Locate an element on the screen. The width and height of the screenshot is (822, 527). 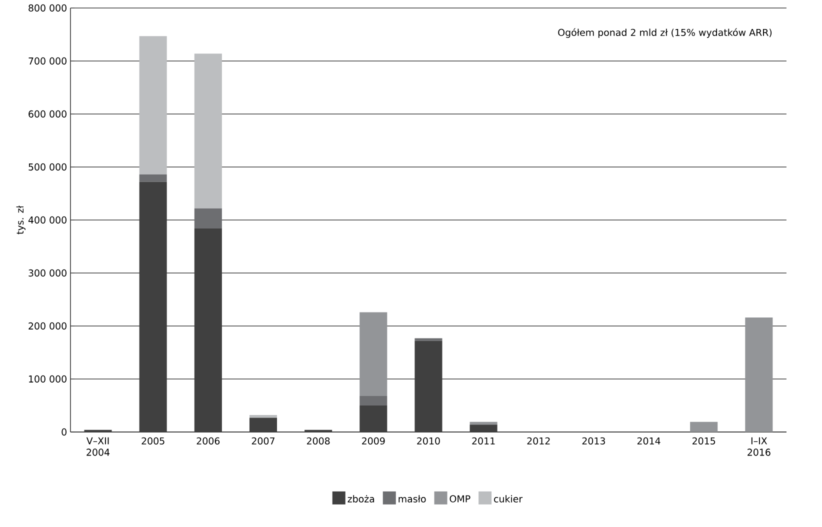
x-tick-label: 2013 is located at coordinates (593, 441).